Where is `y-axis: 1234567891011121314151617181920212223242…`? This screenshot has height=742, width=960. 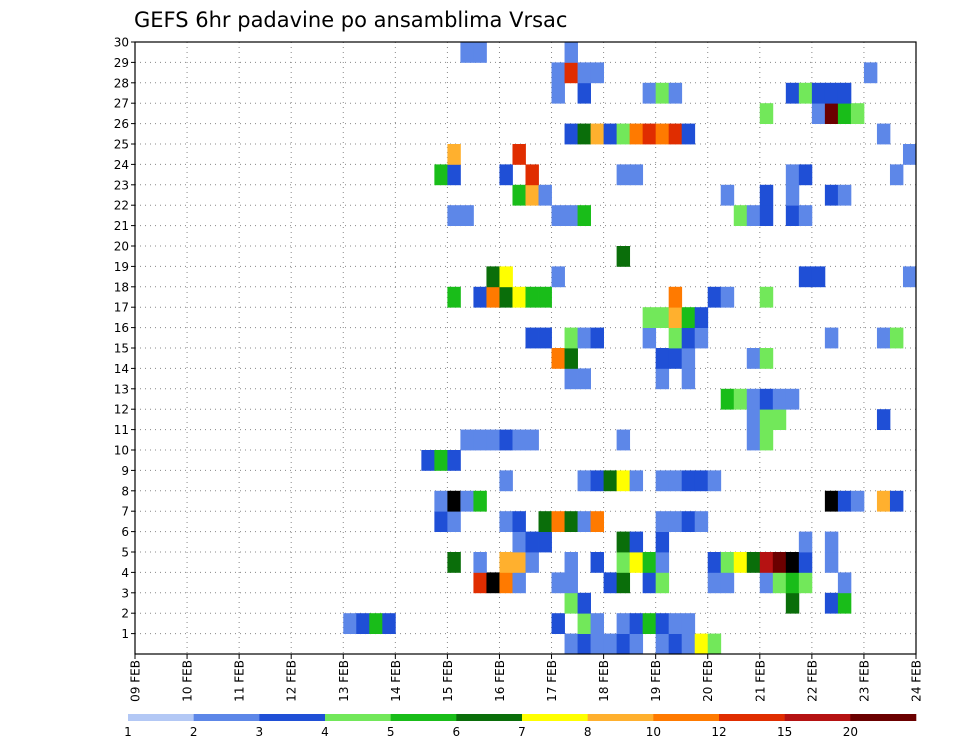 y-axis: 1234567891011121314151617181920212223242… is located at coordinates (124, 338).